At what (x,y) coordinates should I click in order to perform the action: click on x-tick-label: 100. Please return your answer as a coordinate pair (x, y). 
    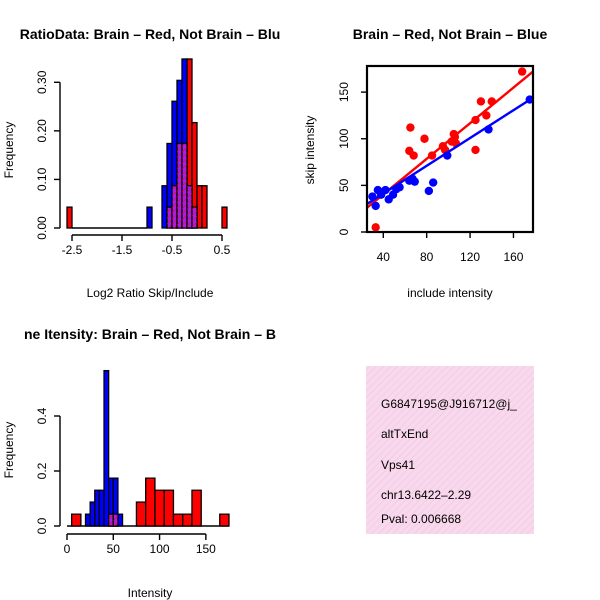
    Looking at the image, I should click on (160, 549).